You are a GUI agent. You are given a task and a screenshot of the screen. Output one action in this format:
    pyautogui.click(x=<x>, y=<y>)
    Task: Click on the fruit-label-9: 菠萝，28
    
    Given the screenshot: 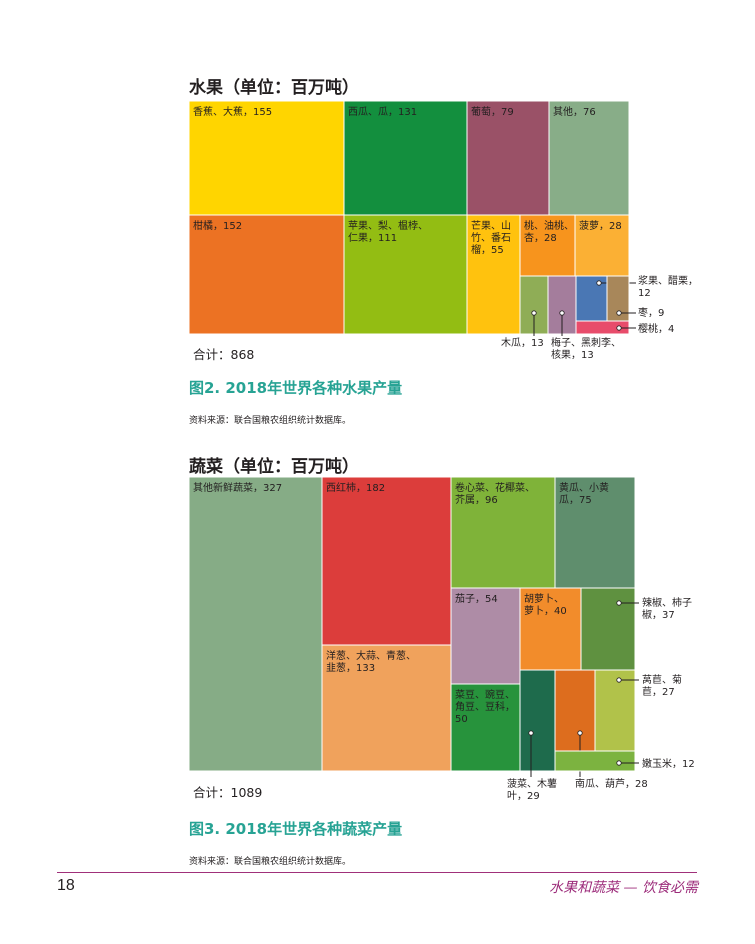 What is the action you would take?
    pyautogui.click(x=600, y=226)
    